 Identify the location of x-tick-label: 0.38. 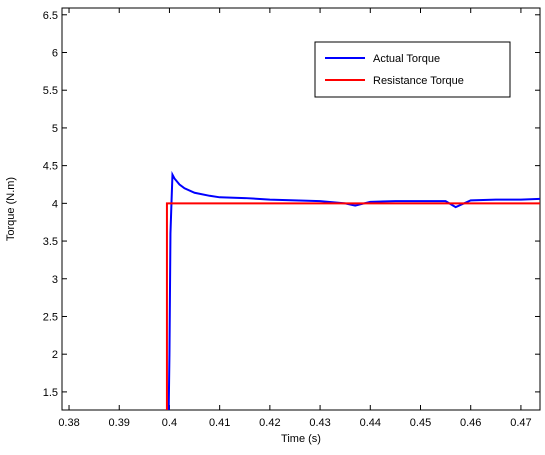
(68, 423).